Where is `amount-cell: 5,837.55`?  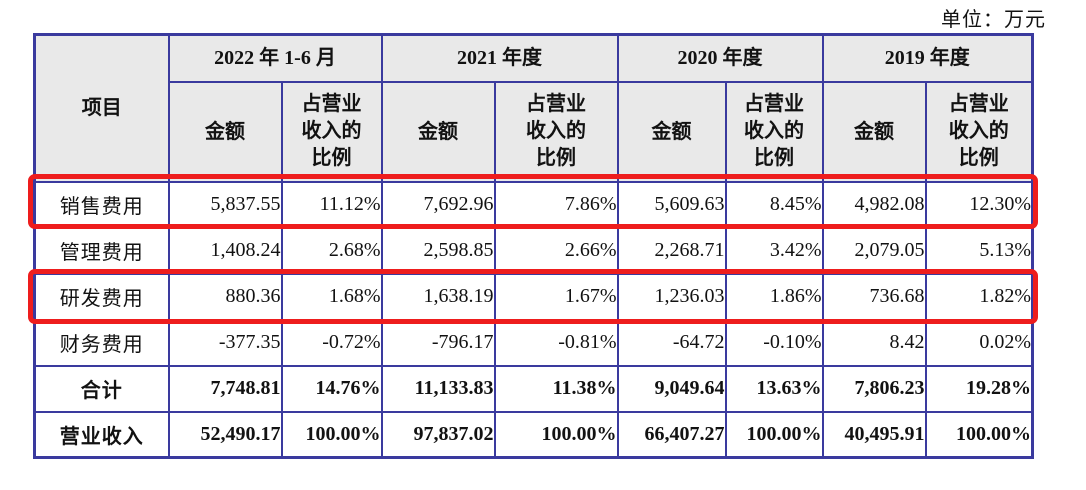 amount-cell: 5,837.55 is located at coordinates (225, 204).